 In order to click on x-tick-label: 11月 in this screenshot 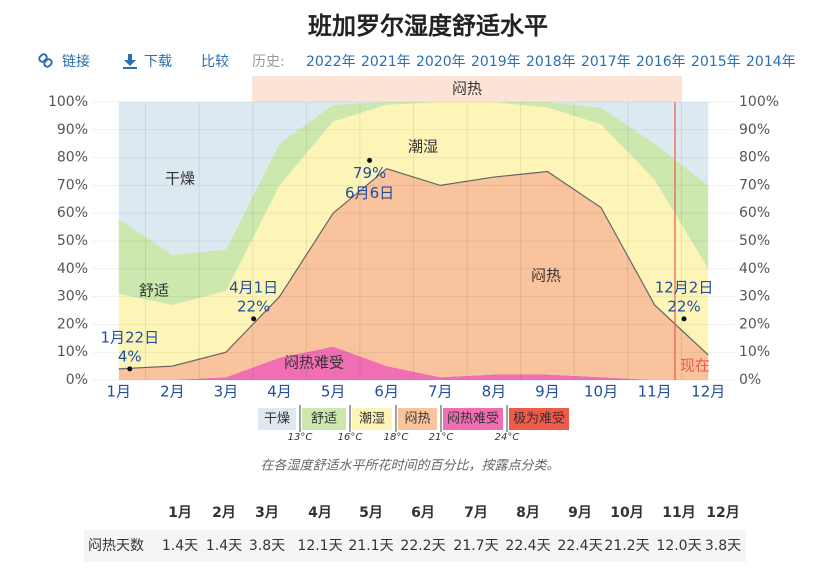, I will do `click(655, 392)`.